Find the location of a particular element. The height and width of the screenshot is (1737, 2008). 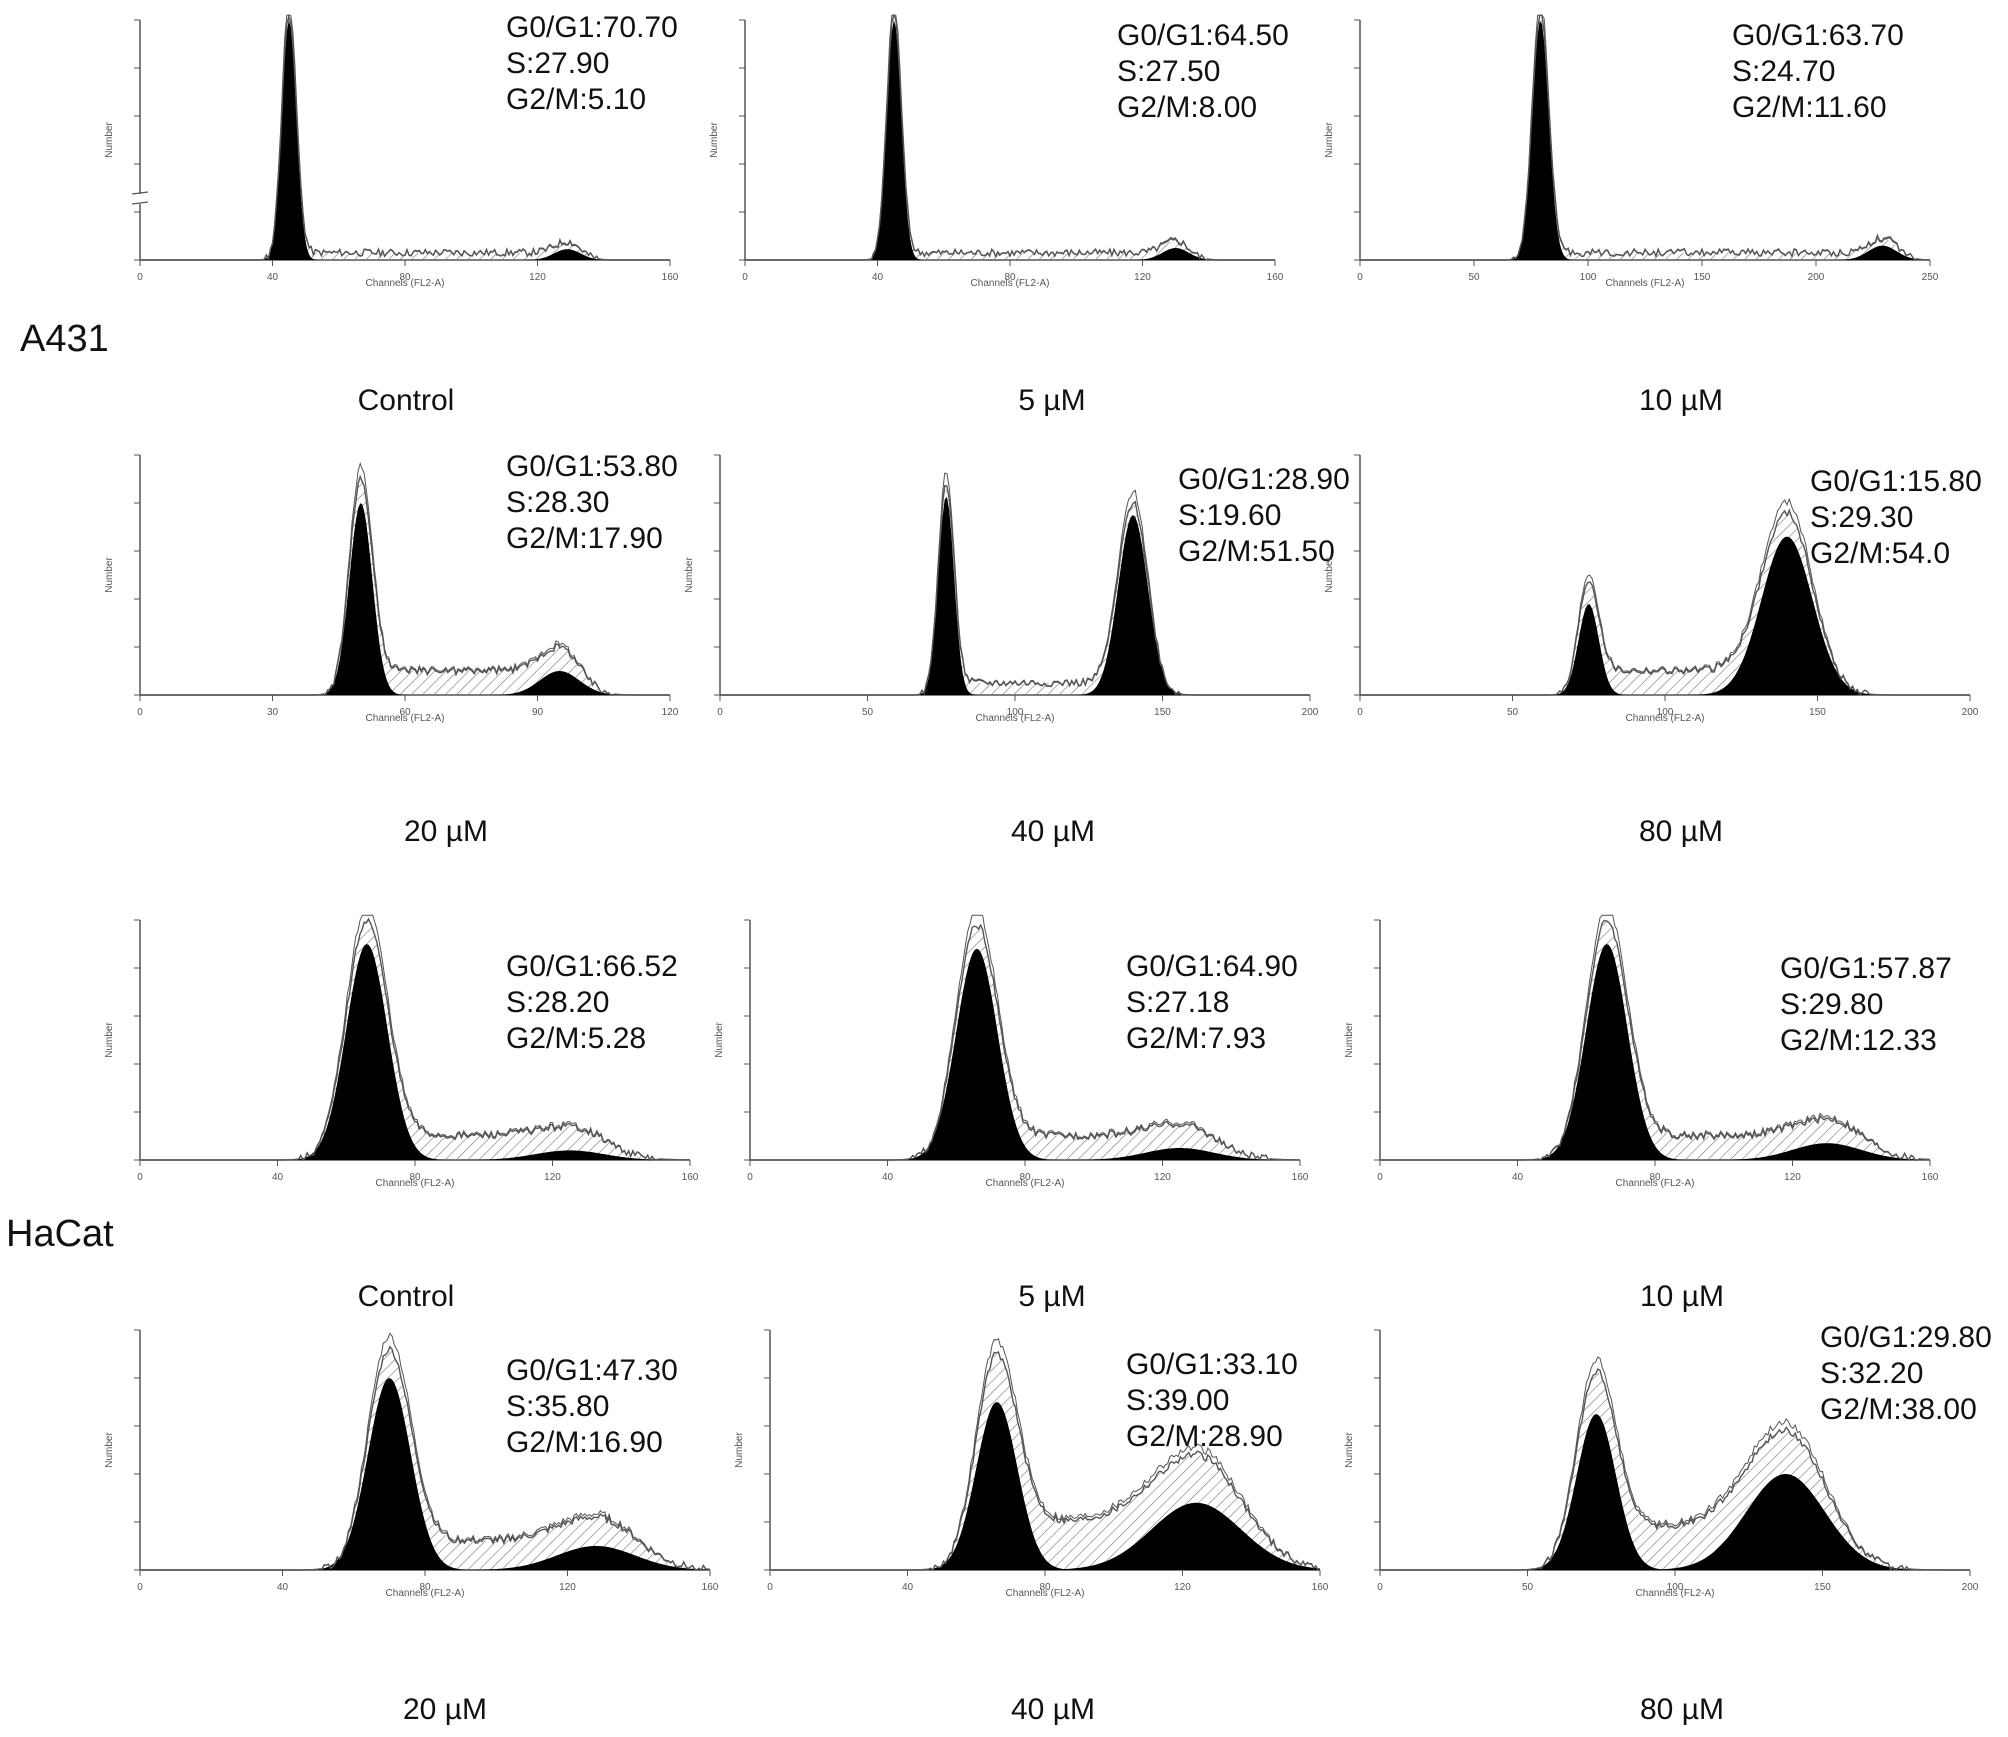

condition-label: Control is located at coordinates (406, 400).